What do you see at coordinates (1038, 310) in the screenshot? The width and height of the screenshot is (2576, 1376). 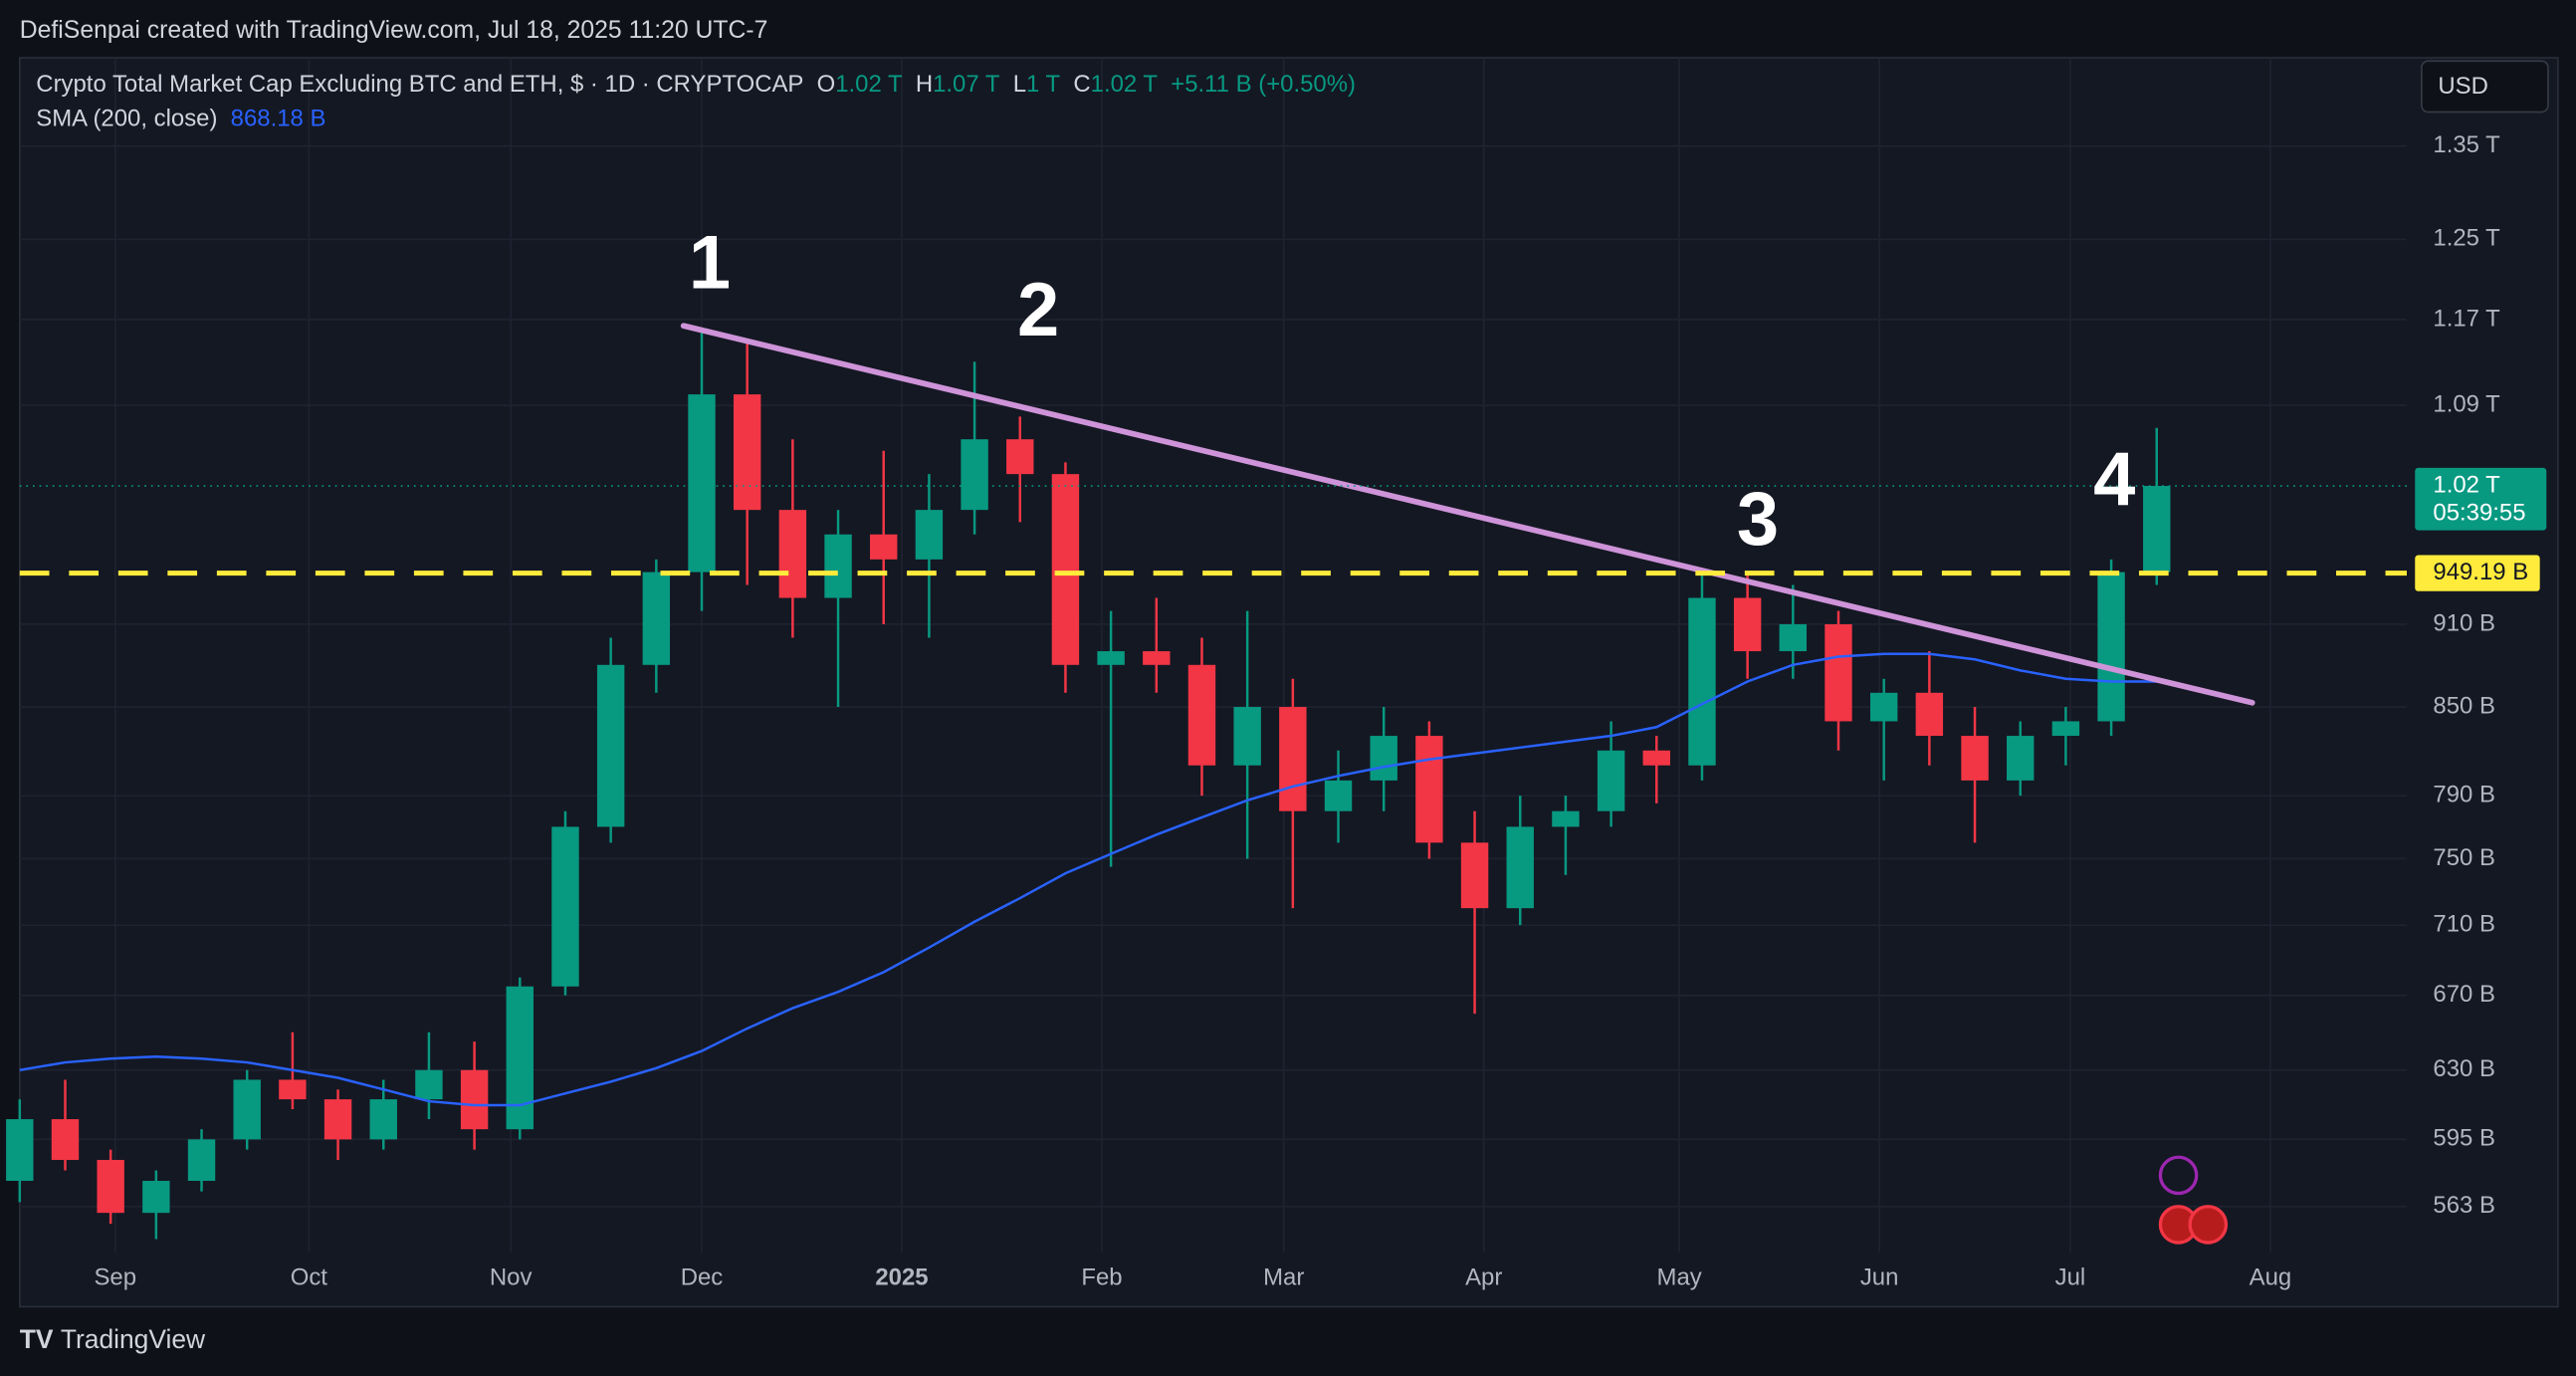 I see `annotation: 2` at bounding box center [1038, 310].